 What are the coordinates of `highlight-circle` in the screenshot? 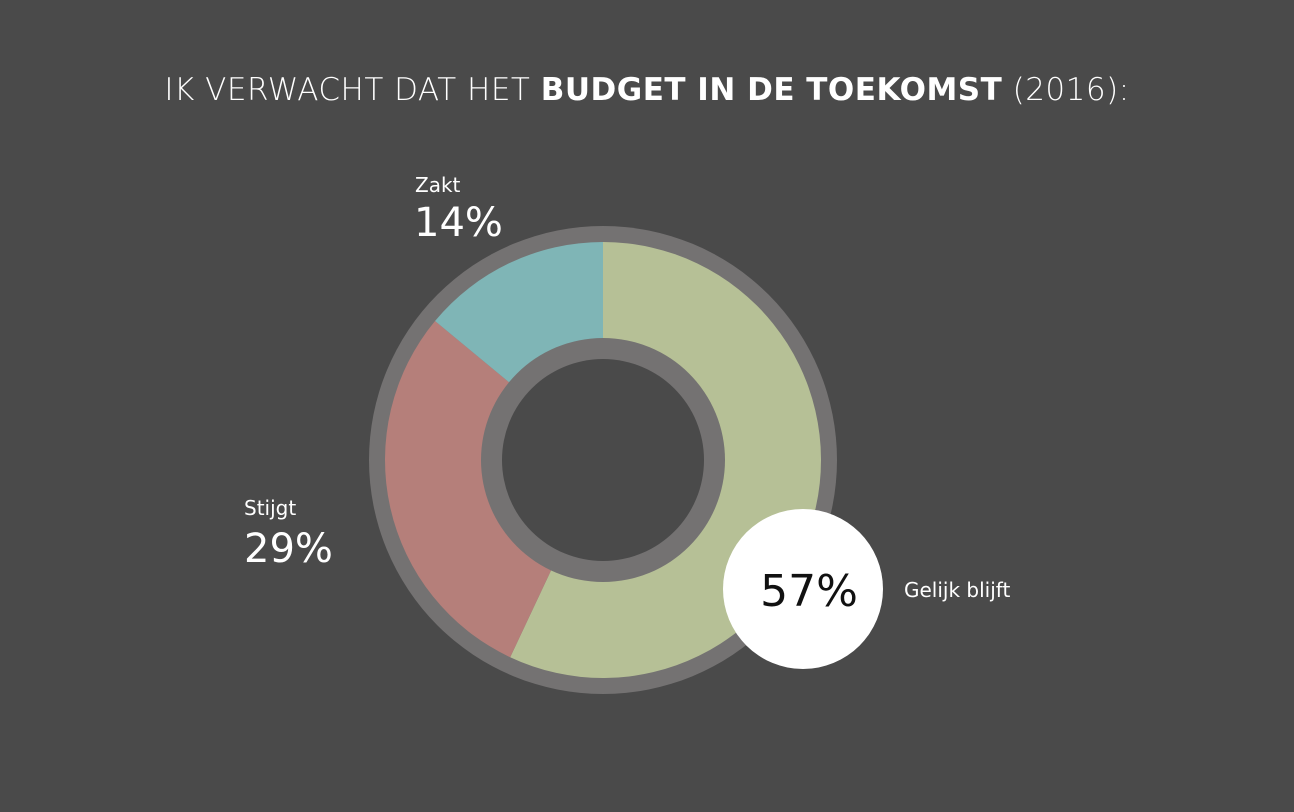 It's located at (803, 589).